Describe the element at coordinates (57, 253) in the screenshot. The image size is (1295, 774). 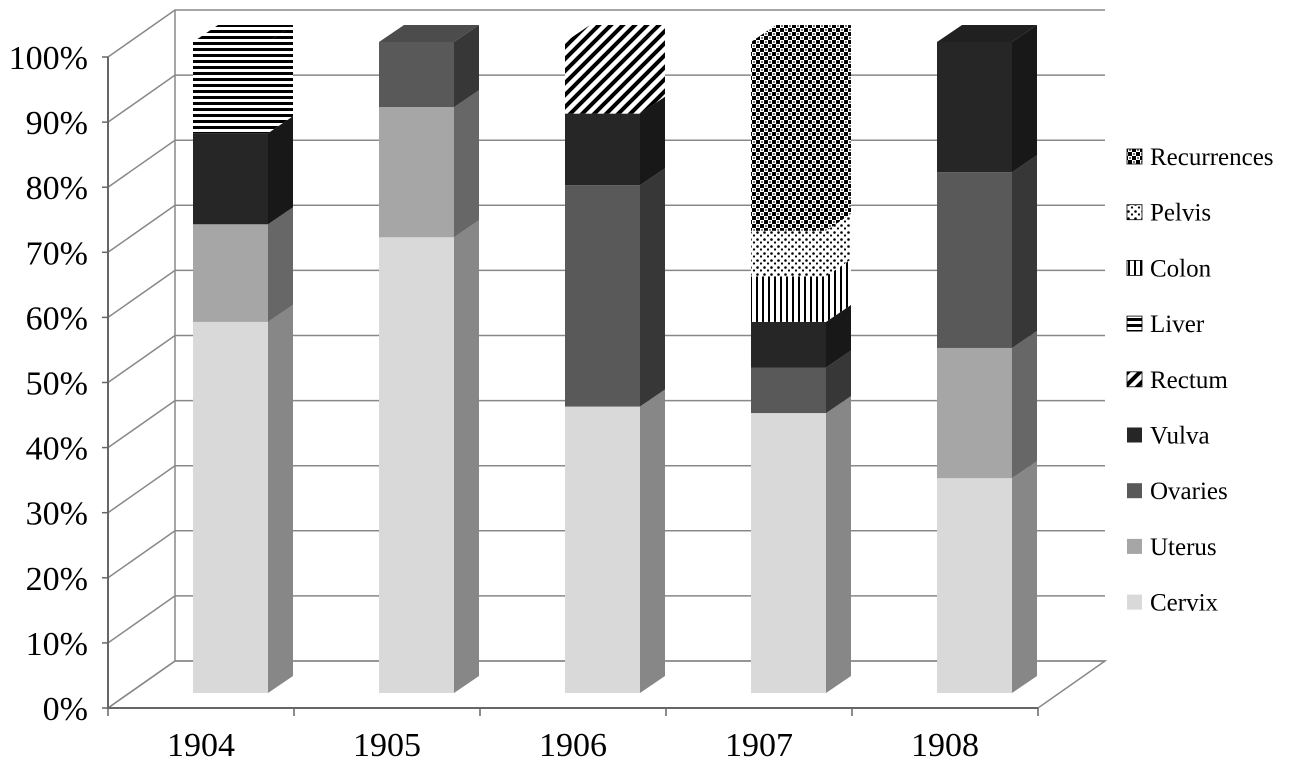
I see `y-tick-label: 70%` at that location.